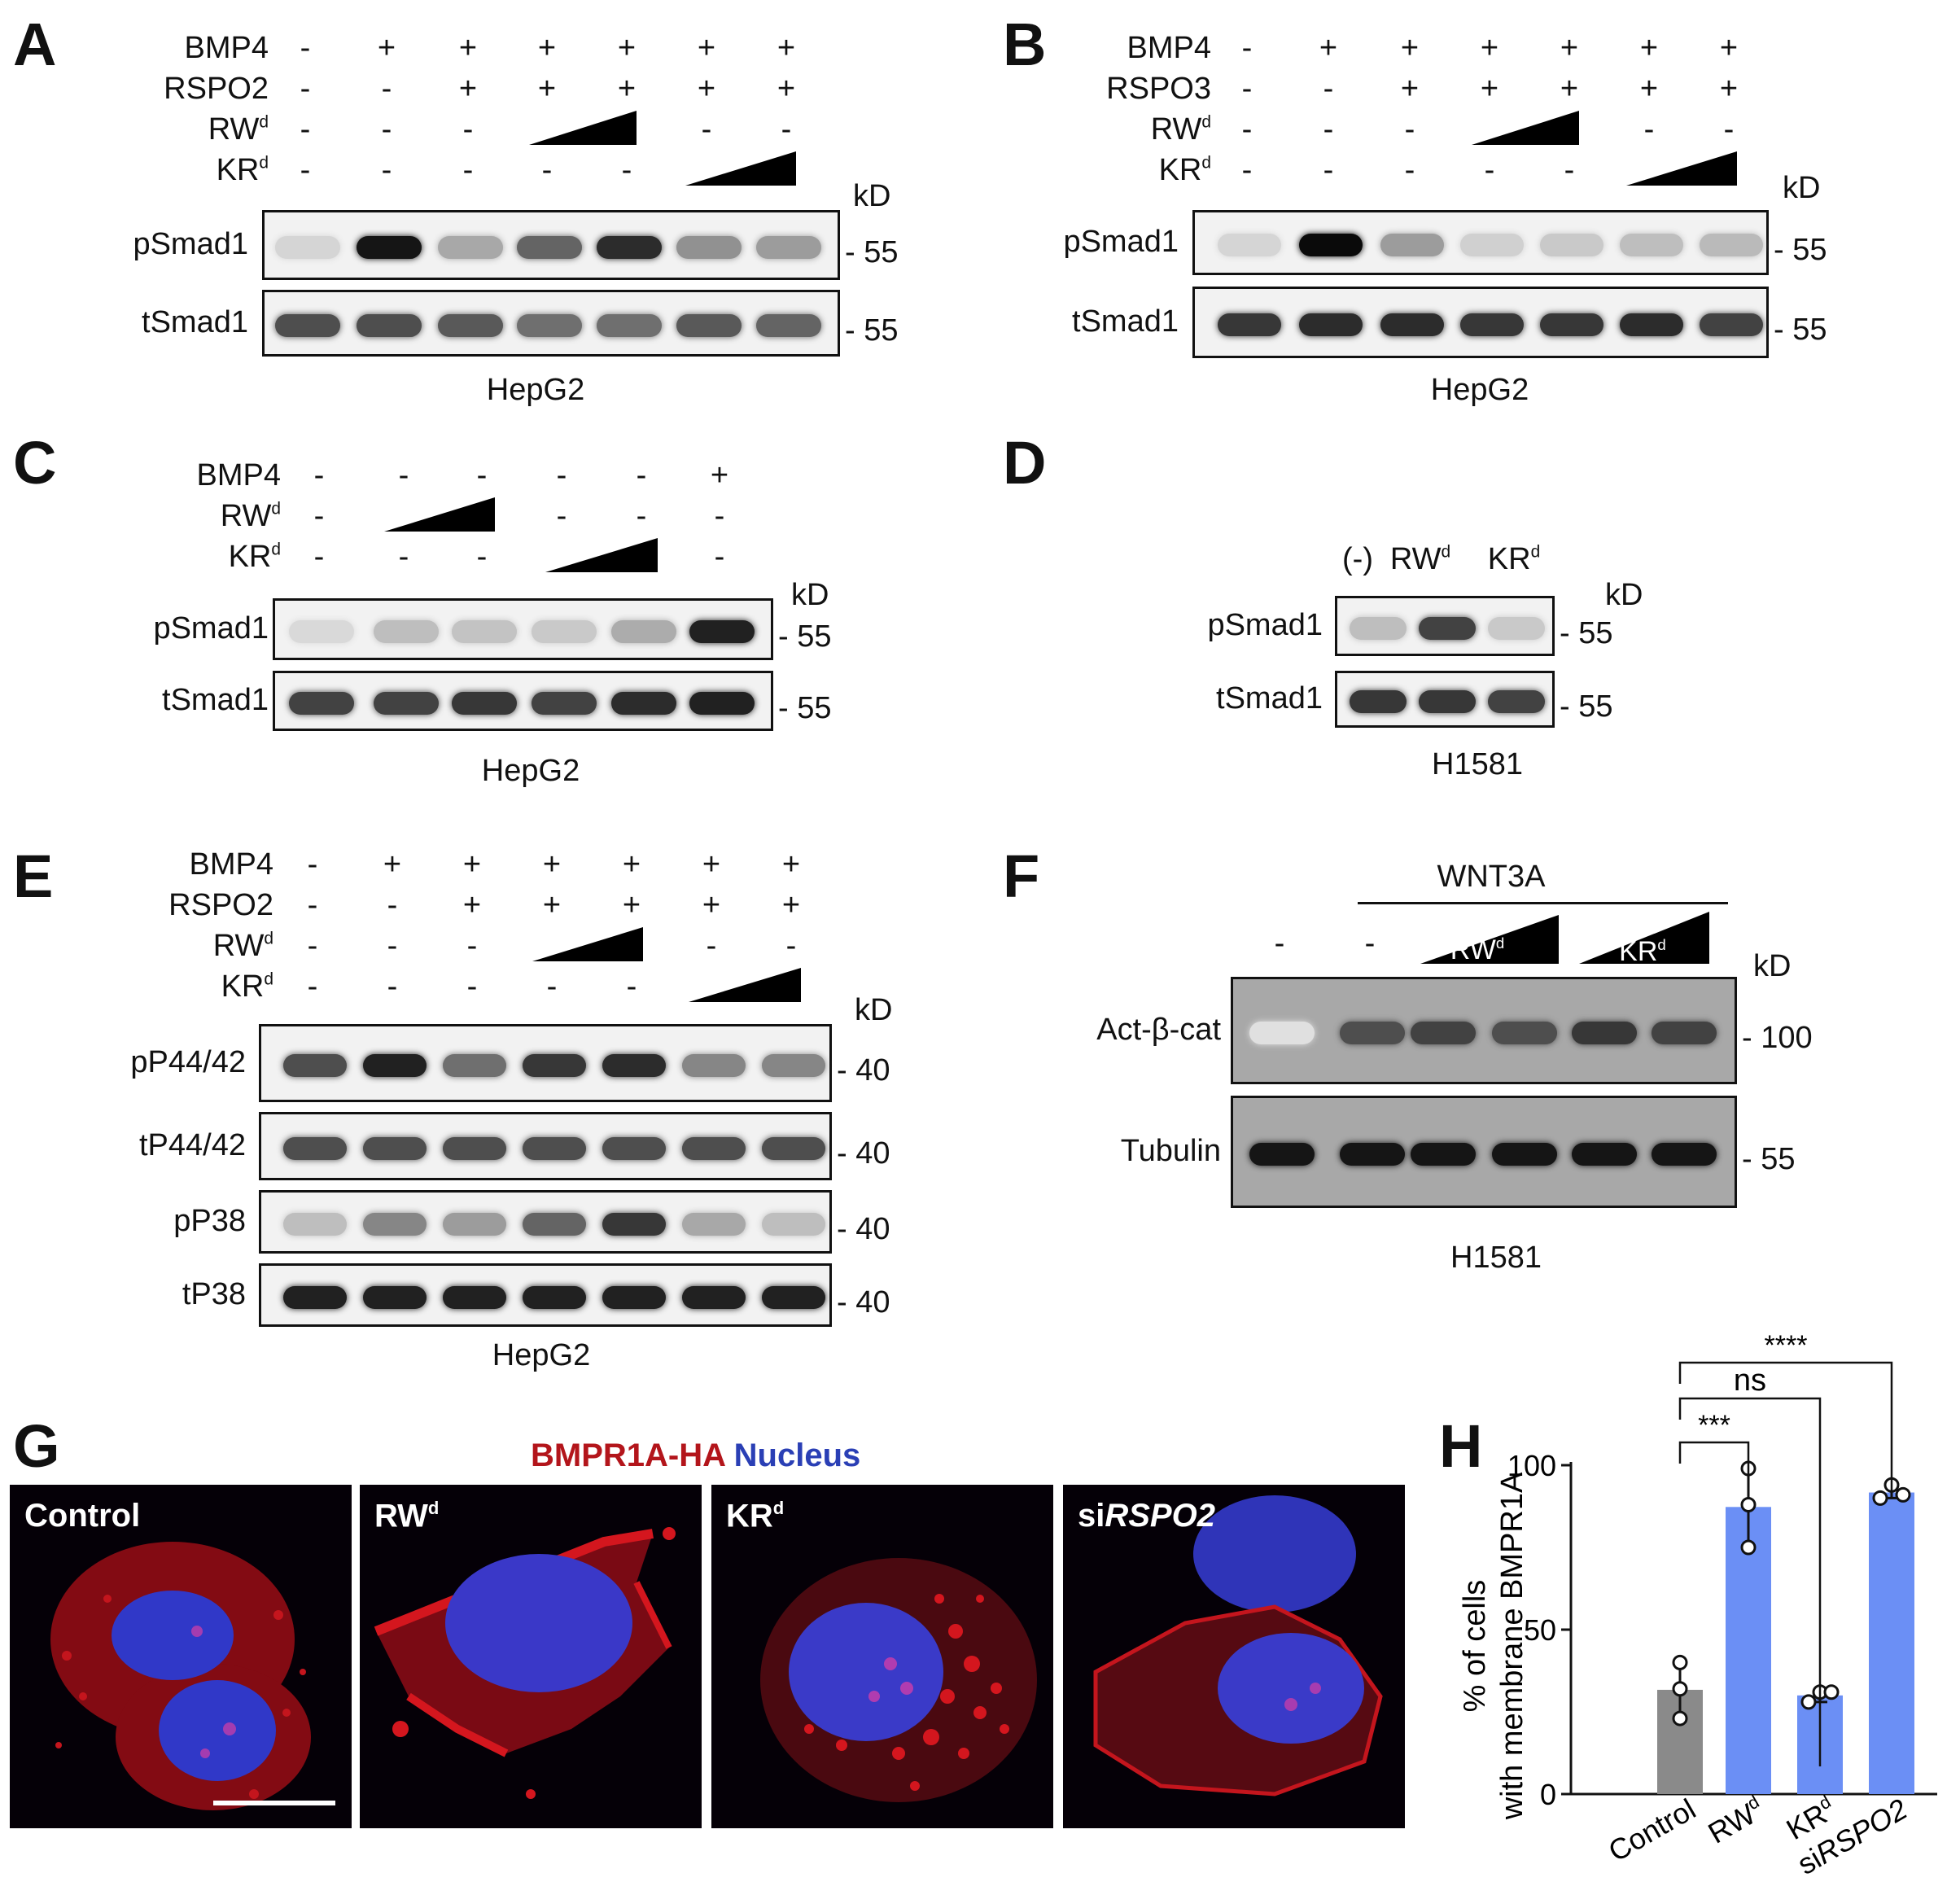  What do you see at coordinates (1180, 170) in the screenshot?
I see `row-name: KR` at bounding box center [1180, 170].